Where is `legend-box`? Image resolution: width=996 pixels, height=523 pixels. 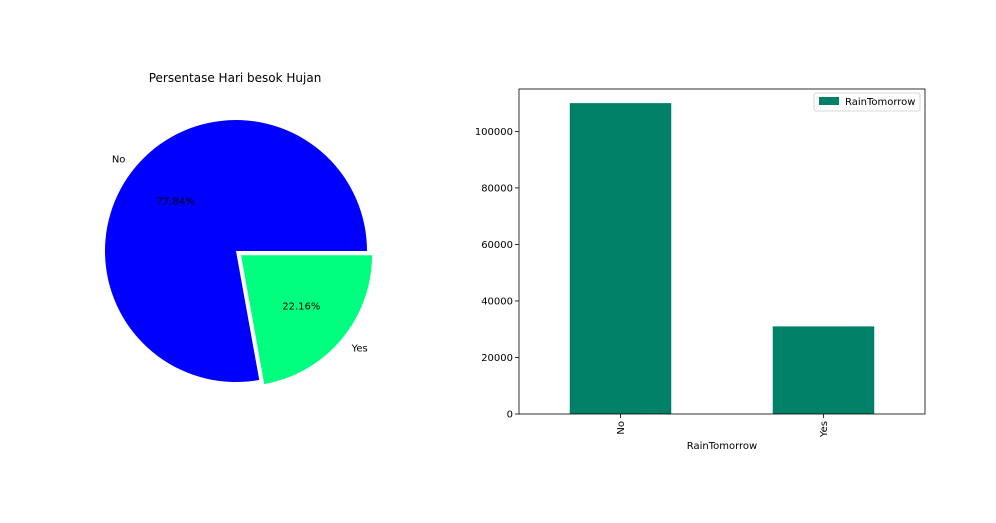 legend-box is located at coordinates (867, 102).